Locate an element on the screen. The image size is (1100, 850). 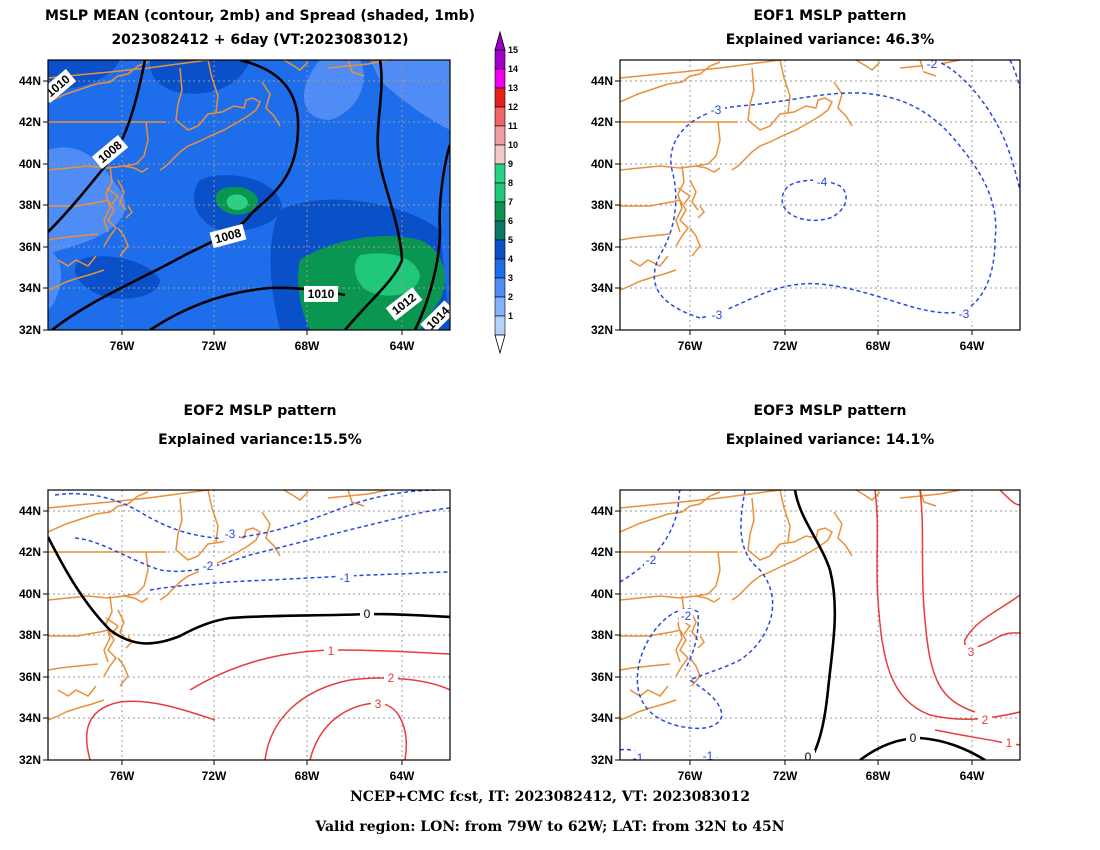
eof3-lon-label: 68W is located at coordinates (878, 776).